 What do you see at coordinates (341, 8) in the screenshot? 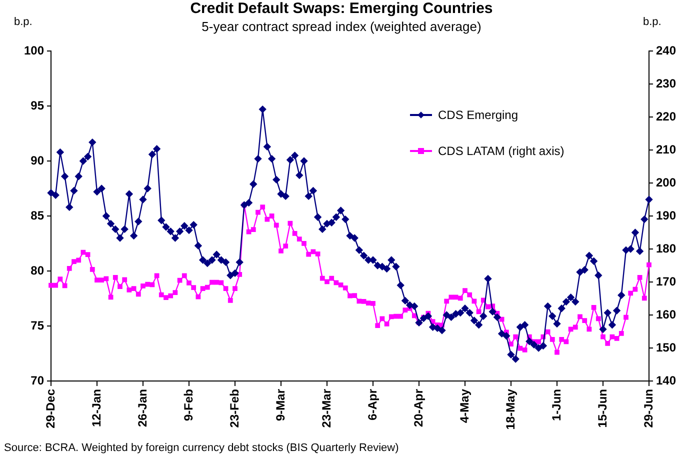
I see `chart-title: Credit Default Swaps: Emerging Countries` at bounding box center [341, 8].